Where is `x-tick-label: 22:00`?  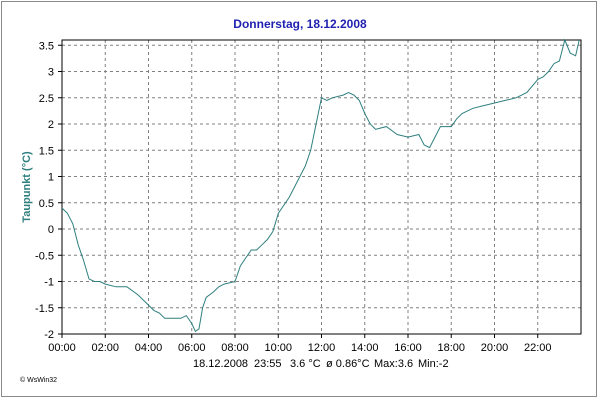 x-tick-label: 22:00 is located at coordinates (538, 348).